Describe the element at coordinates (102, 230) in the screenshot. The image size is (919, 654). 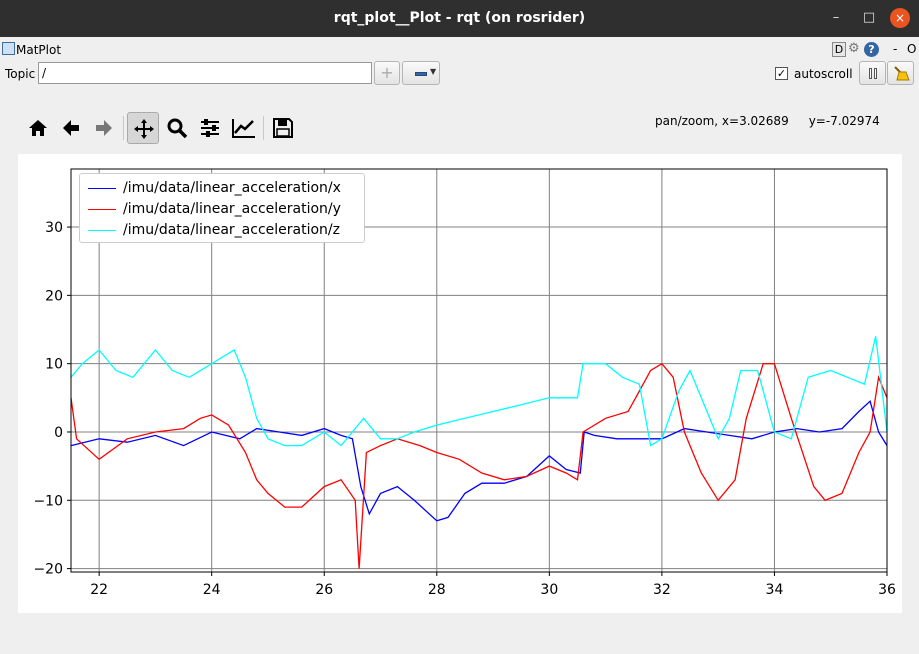
I see `legend-swatch-z` at that location.